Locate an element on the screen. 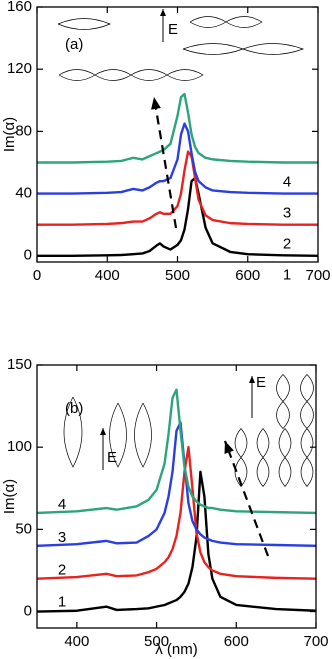  x-axis-label: λ (nm) is located at coordinates (176, 649).